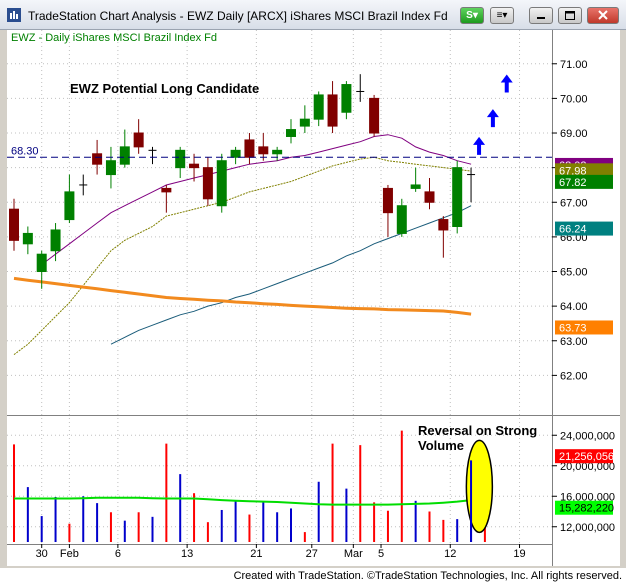  What do you see at coordinates (587, 436) in the screenshot?
I see `volume-tick-label: 24,000,000` at bounding box center [587, 436].